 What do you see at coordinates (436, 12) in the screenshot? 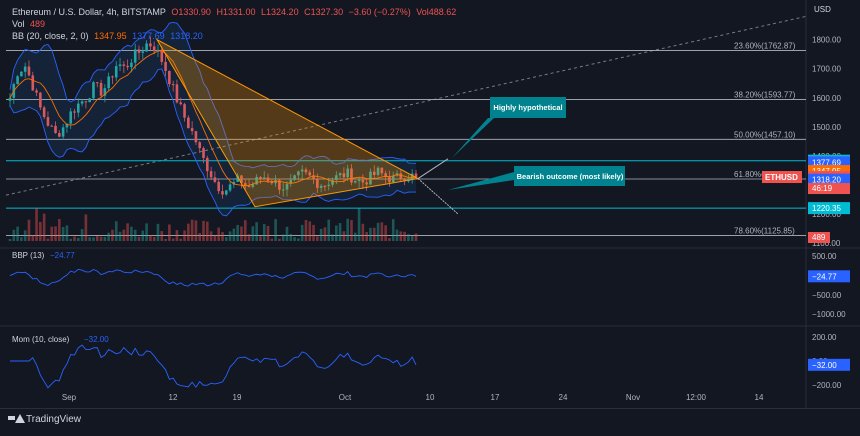
I see `volume-ohlc-value: Vol488.62` at bounding box center [436, 12].